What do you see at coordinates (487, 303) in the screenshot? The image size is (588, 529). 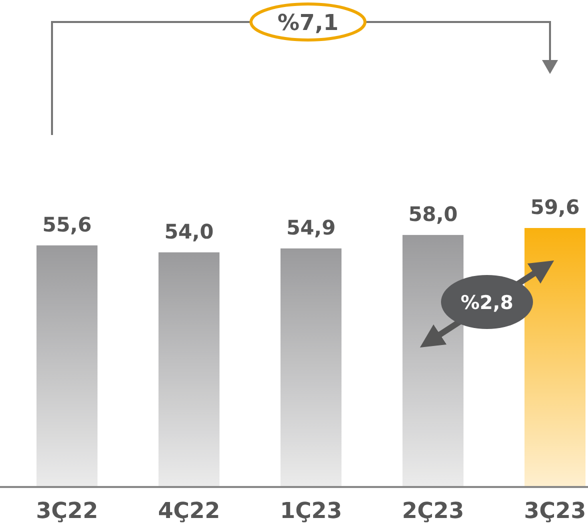 I see `annotation: %2,8` at bounding box center [487, 303].